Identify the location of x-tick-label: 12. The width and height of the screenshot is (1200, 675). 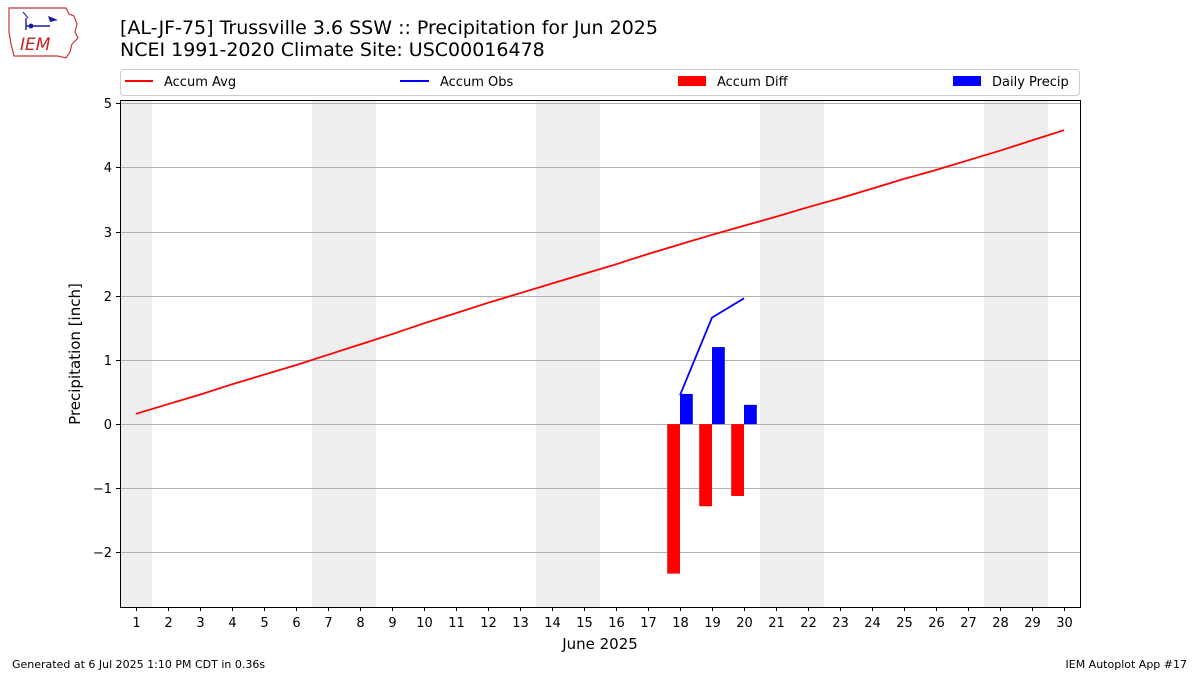
(488, 623).